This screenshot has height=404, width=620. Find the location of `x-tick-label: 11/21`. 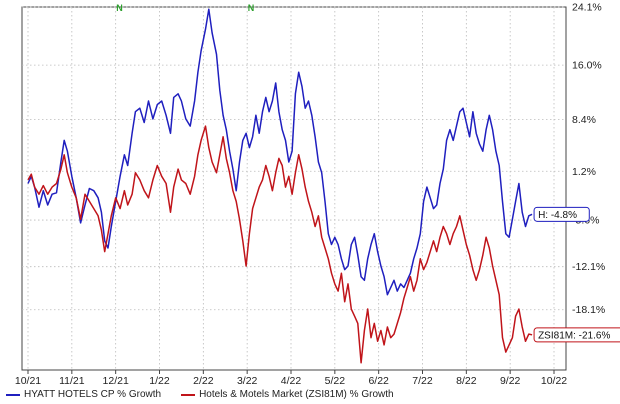

x-tick-label: 11/21 is located at coordinates (72, 380).